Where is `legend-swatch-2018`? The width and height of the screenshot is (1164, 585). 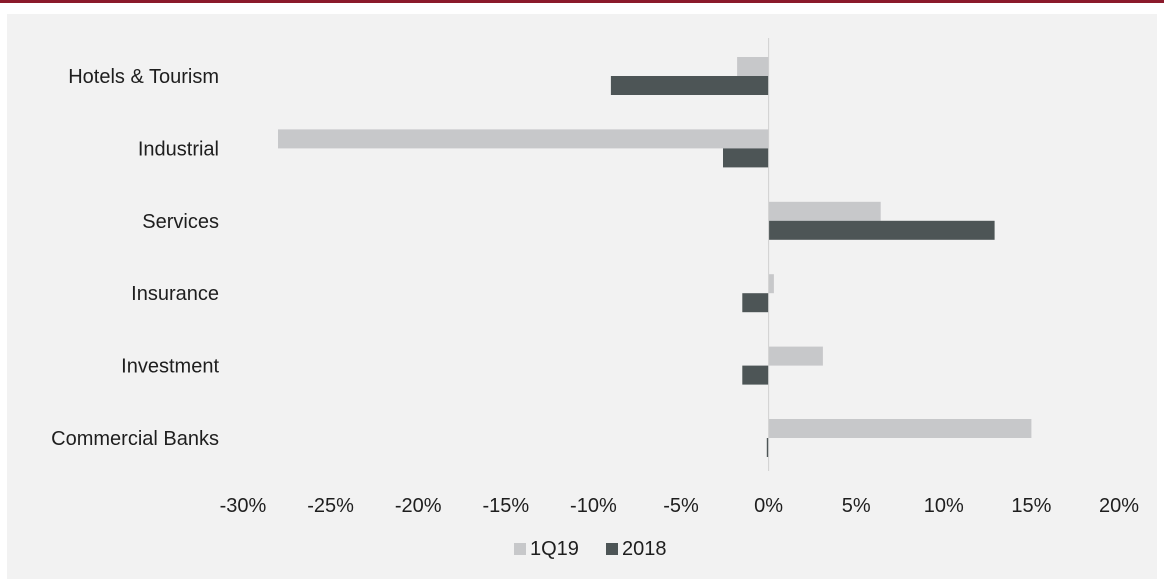
legend-swatch-2018 is located at coordinates (612, 549).